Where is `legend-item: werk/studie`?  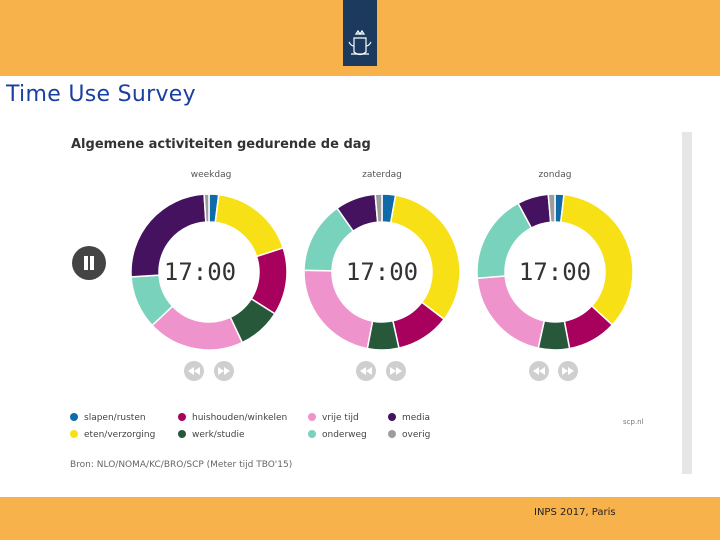
legend-item: werk/studie is located at coordinates (211, 435).